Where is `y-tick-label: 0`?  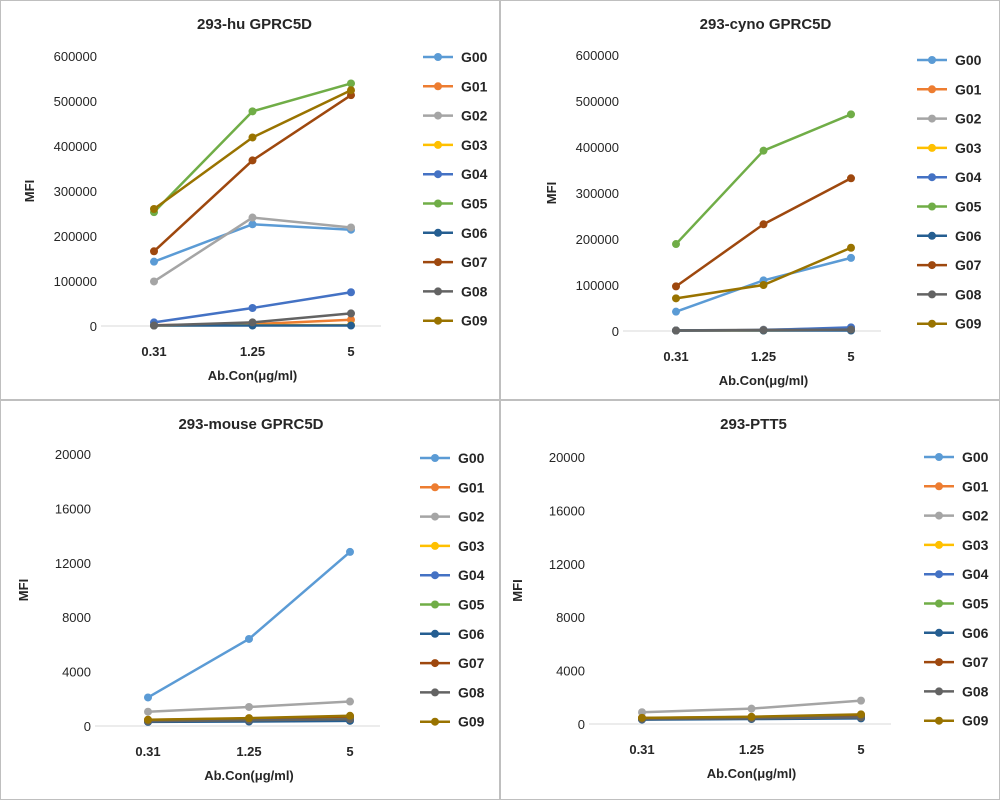 y-tick-label: 0 is located at coordinates (615, 331).